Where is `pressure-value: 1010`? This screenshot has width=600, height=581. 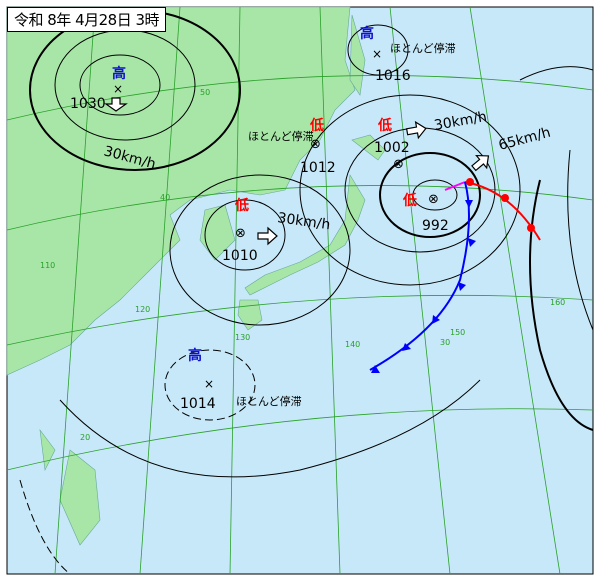 pressure-value: 1010 is located at coordinates (240, 256).